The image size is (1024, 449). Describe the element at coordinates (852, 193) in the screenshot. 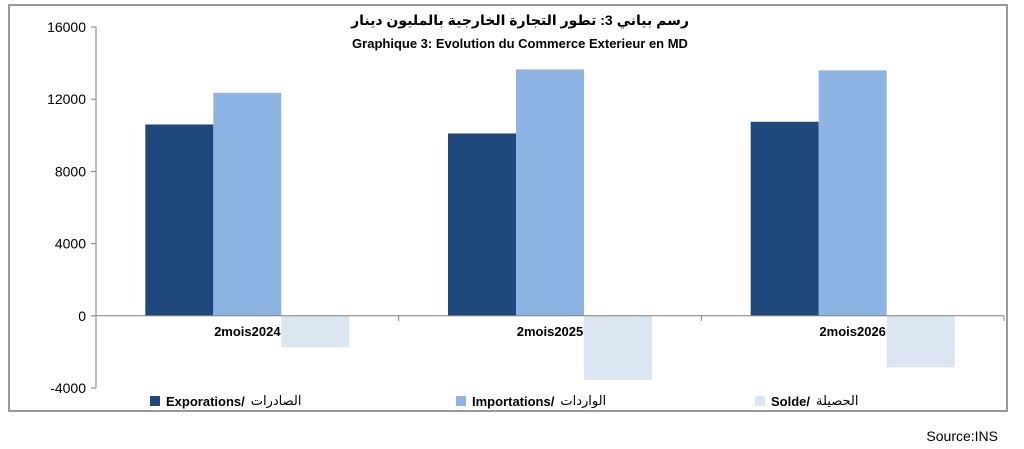

I see `bar-imports-2mois2026` at that location.